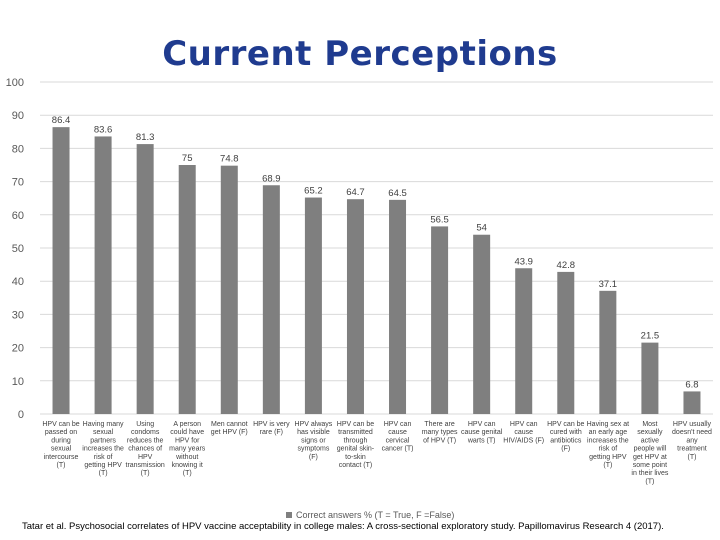 The width and height of the screenshot is (720, 540). What do you see at coordinates (313, 191) in the screenshot?
I see `data-label: 65.2` at bounding box center [313, 191].